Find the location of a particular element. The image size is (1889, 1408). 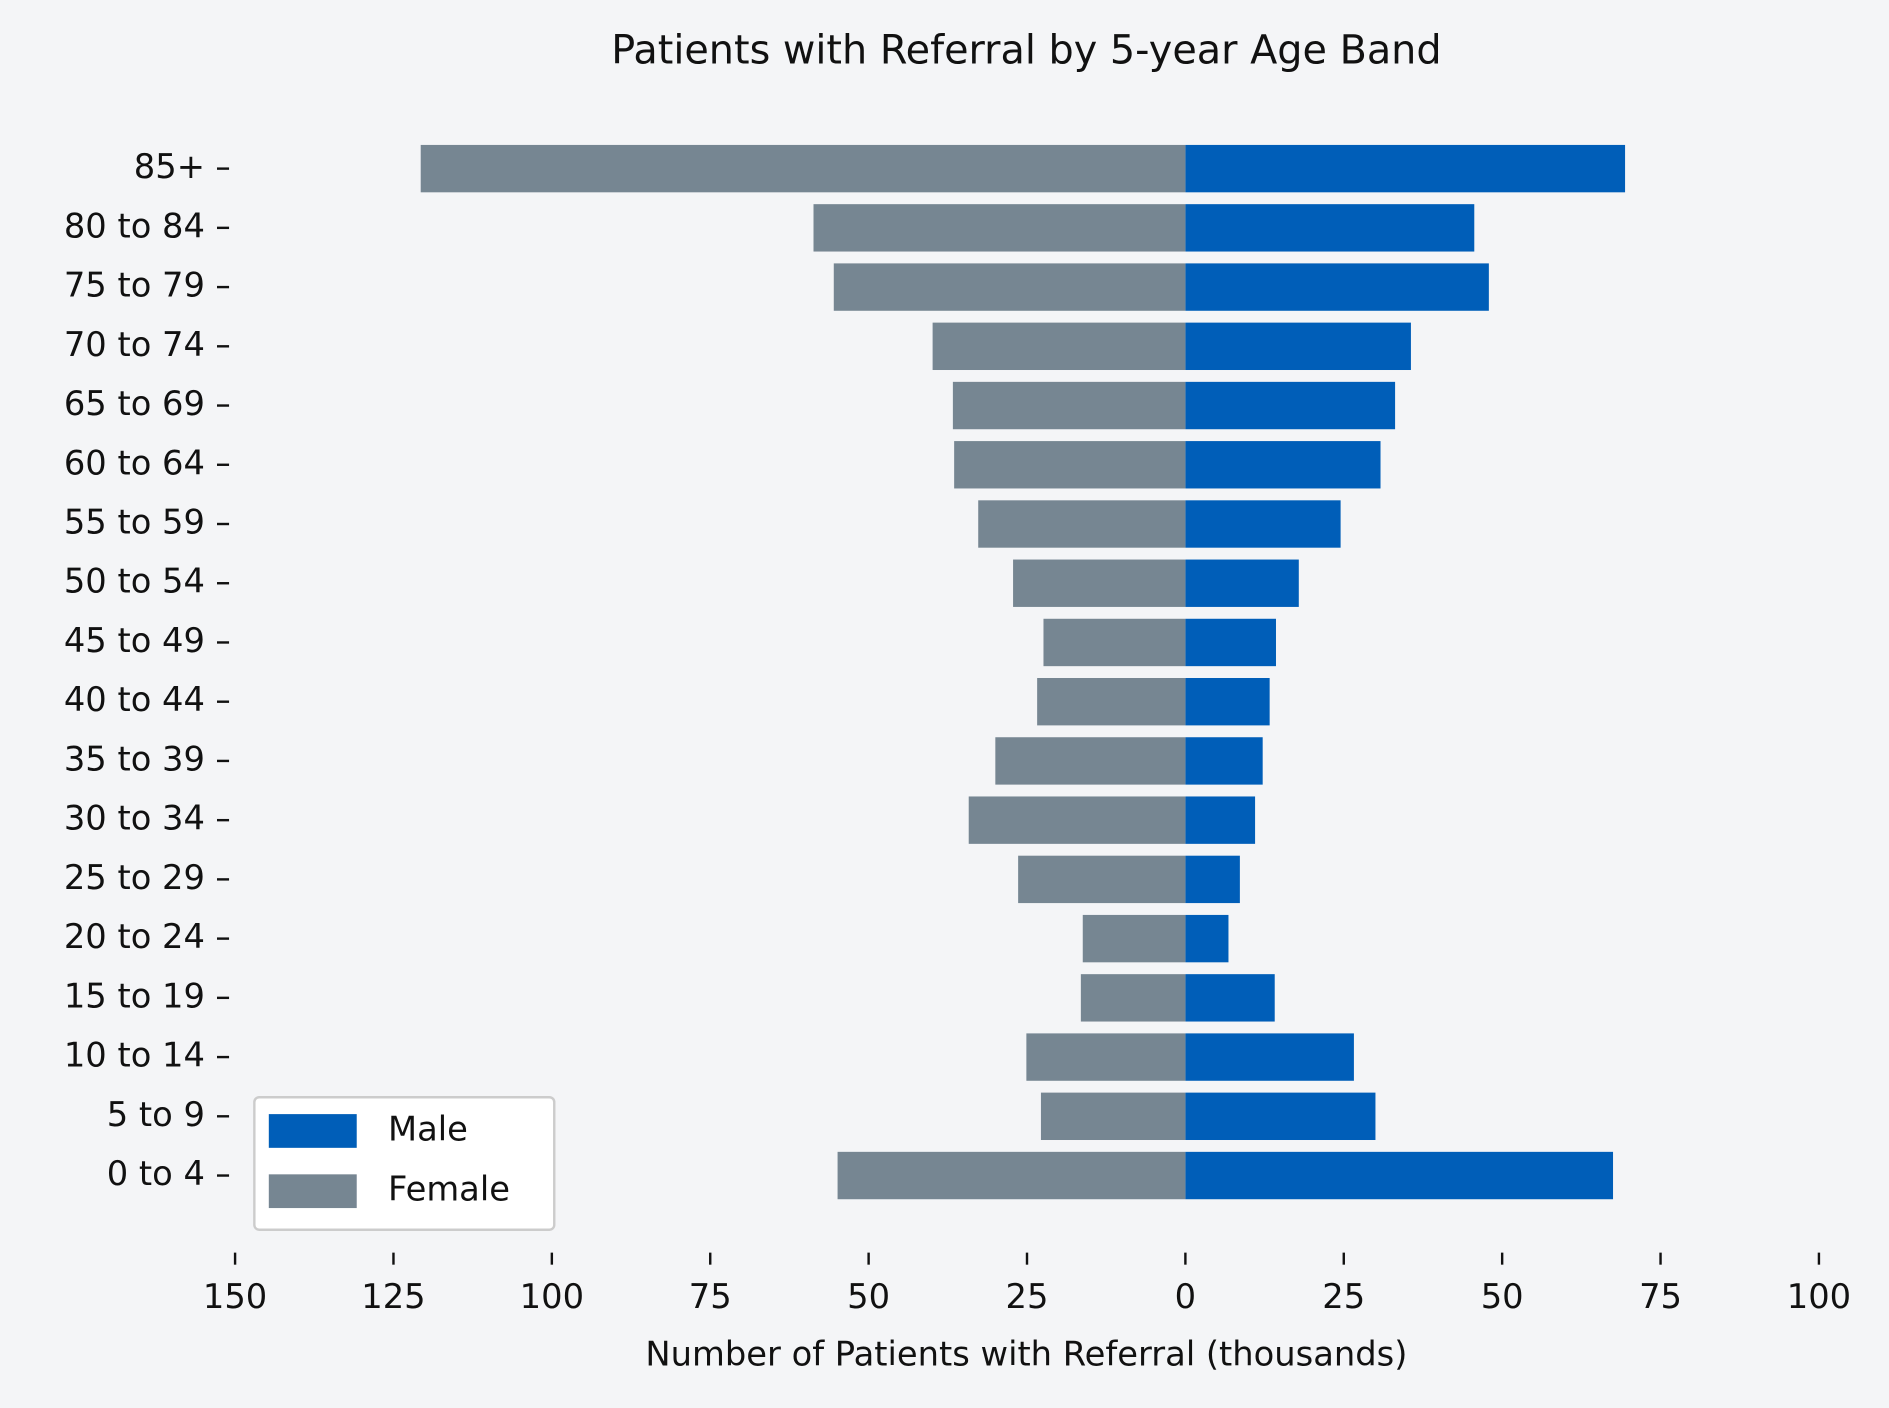

y-tick-label: 45 to 49 is located at coordinates (134, 640).